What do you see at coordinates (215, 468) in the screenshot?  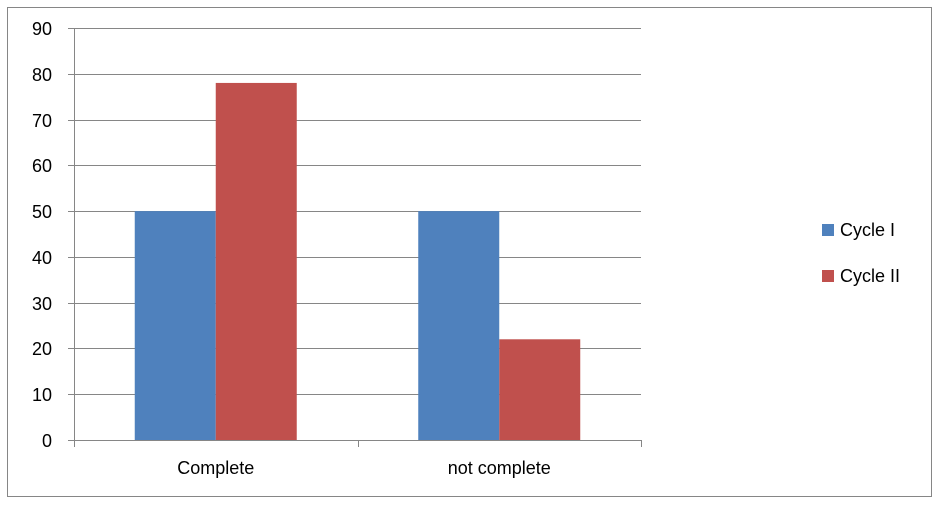 I see `x-tick-label: Complete` at bounding box center [215, 468].